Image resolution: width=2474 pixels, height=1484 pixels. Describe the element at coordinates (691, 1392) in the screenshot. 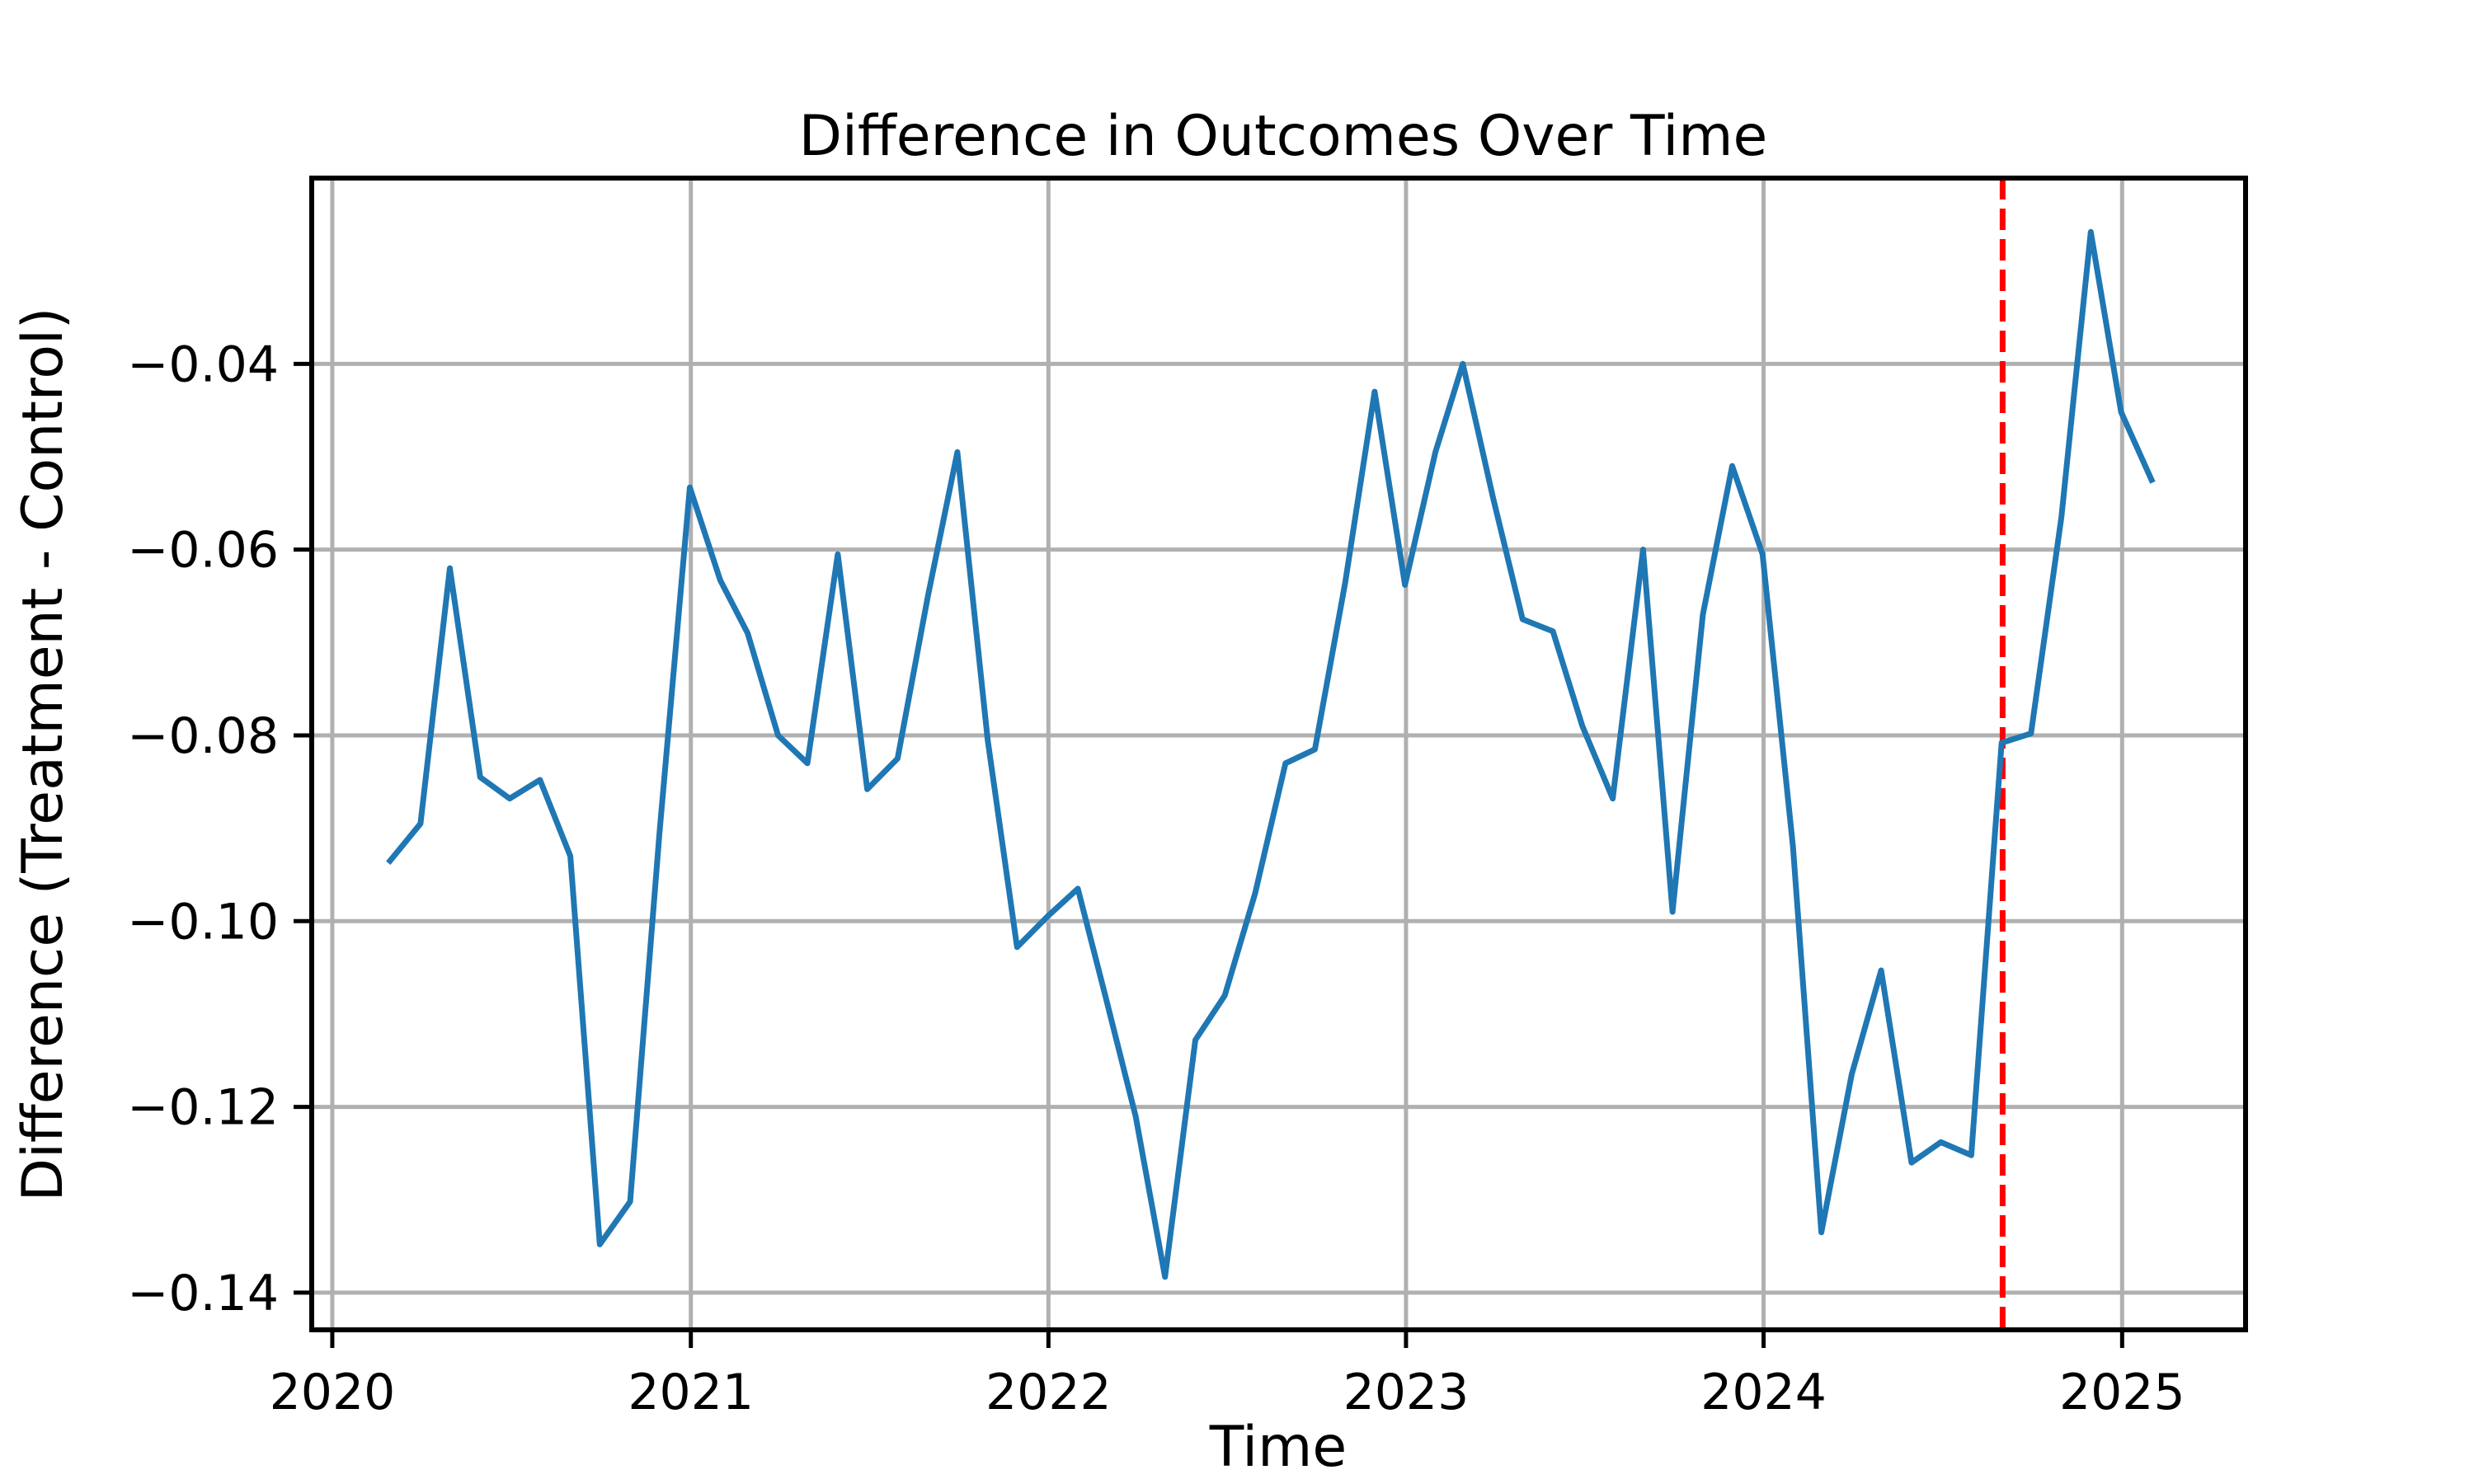

I see `x-tick-label: 2021` at that location.